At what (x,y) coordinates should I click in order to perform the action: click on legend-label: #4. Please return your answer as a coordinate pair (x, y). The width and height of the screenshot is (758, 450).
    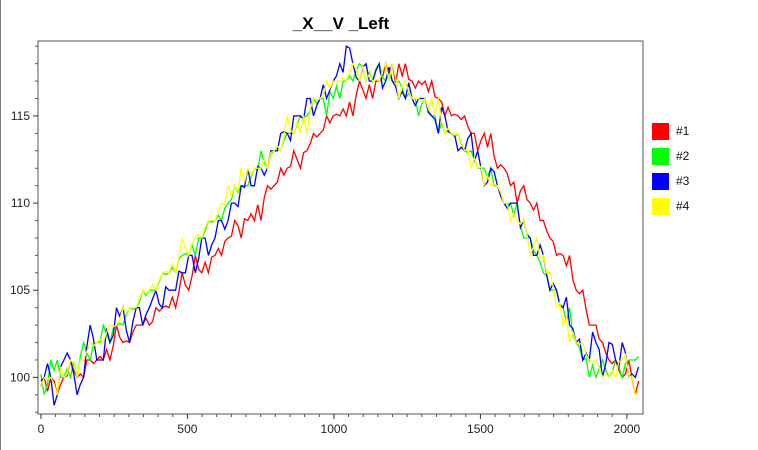
    Looking at the image, I should click on (683, 206).